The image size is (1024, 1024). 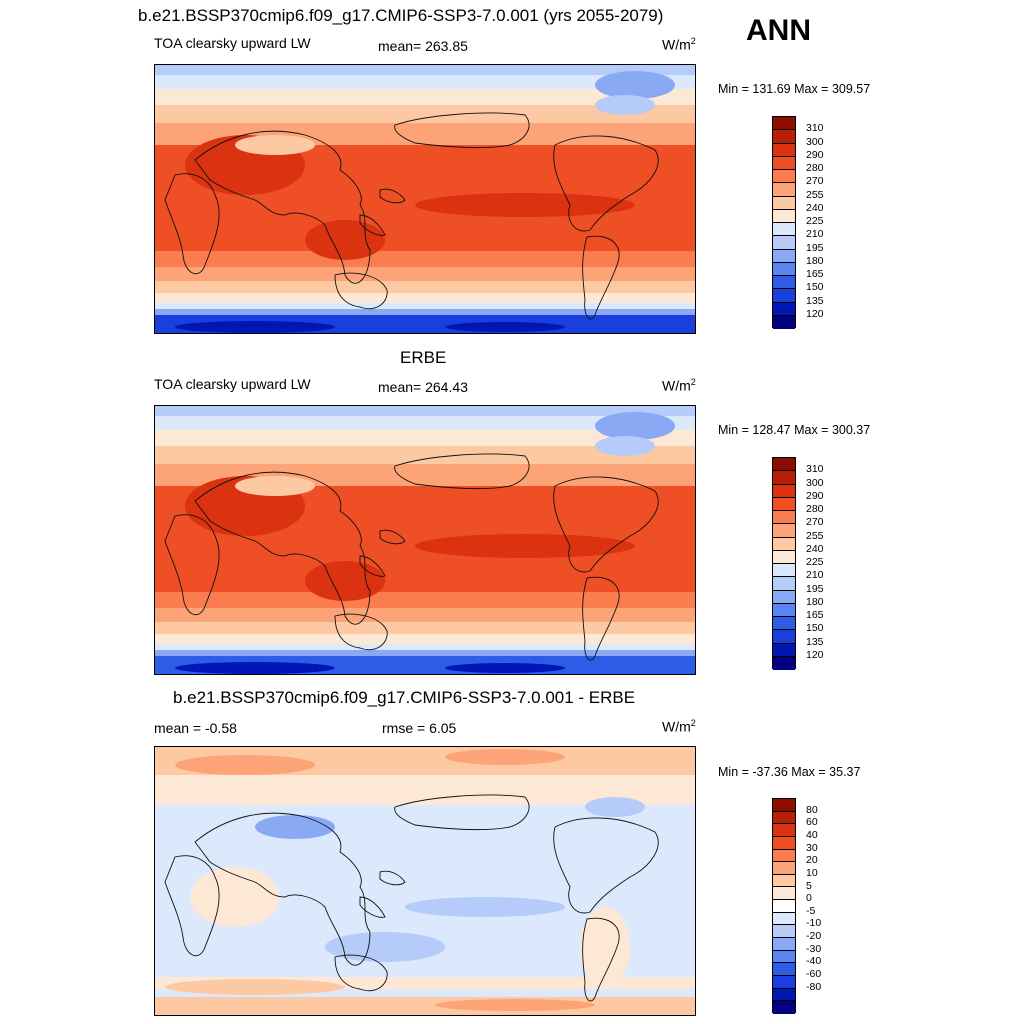 I want to click on colorbar-tick-label: 20, so click(x=812, y=860).